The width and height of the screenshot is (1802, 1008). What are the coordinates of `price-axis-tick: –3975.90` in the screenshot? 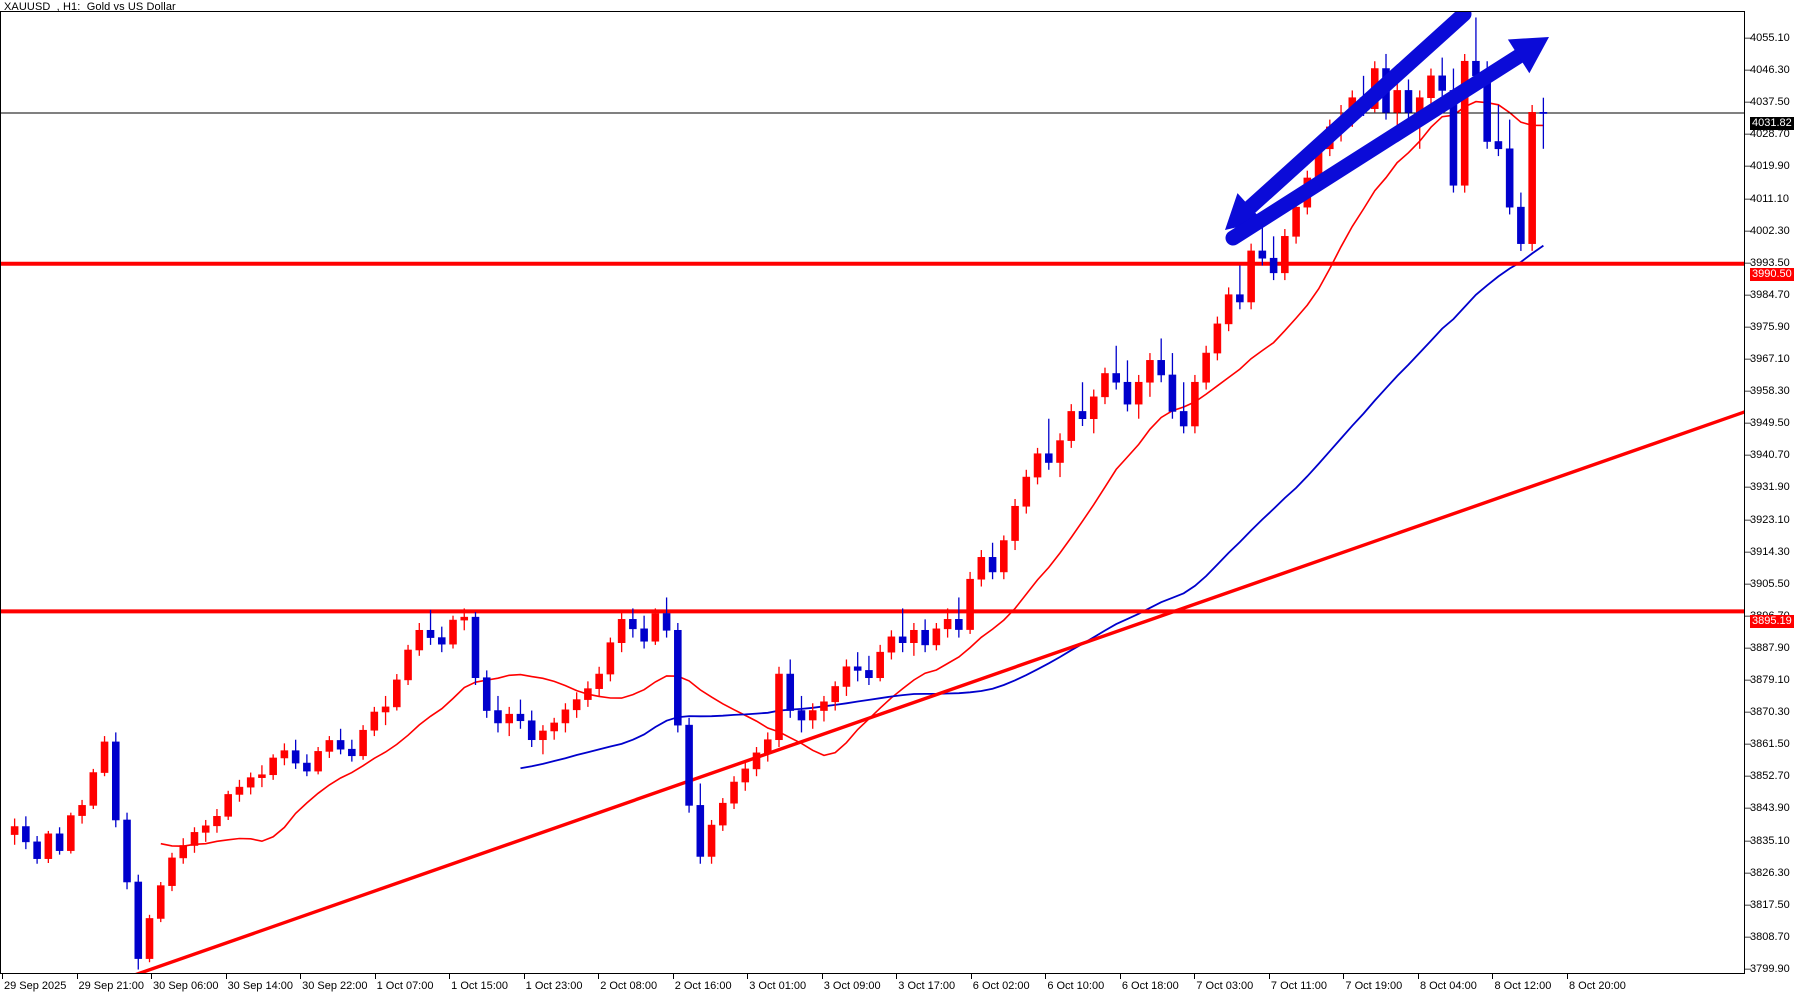 It's located at (1767, 326).